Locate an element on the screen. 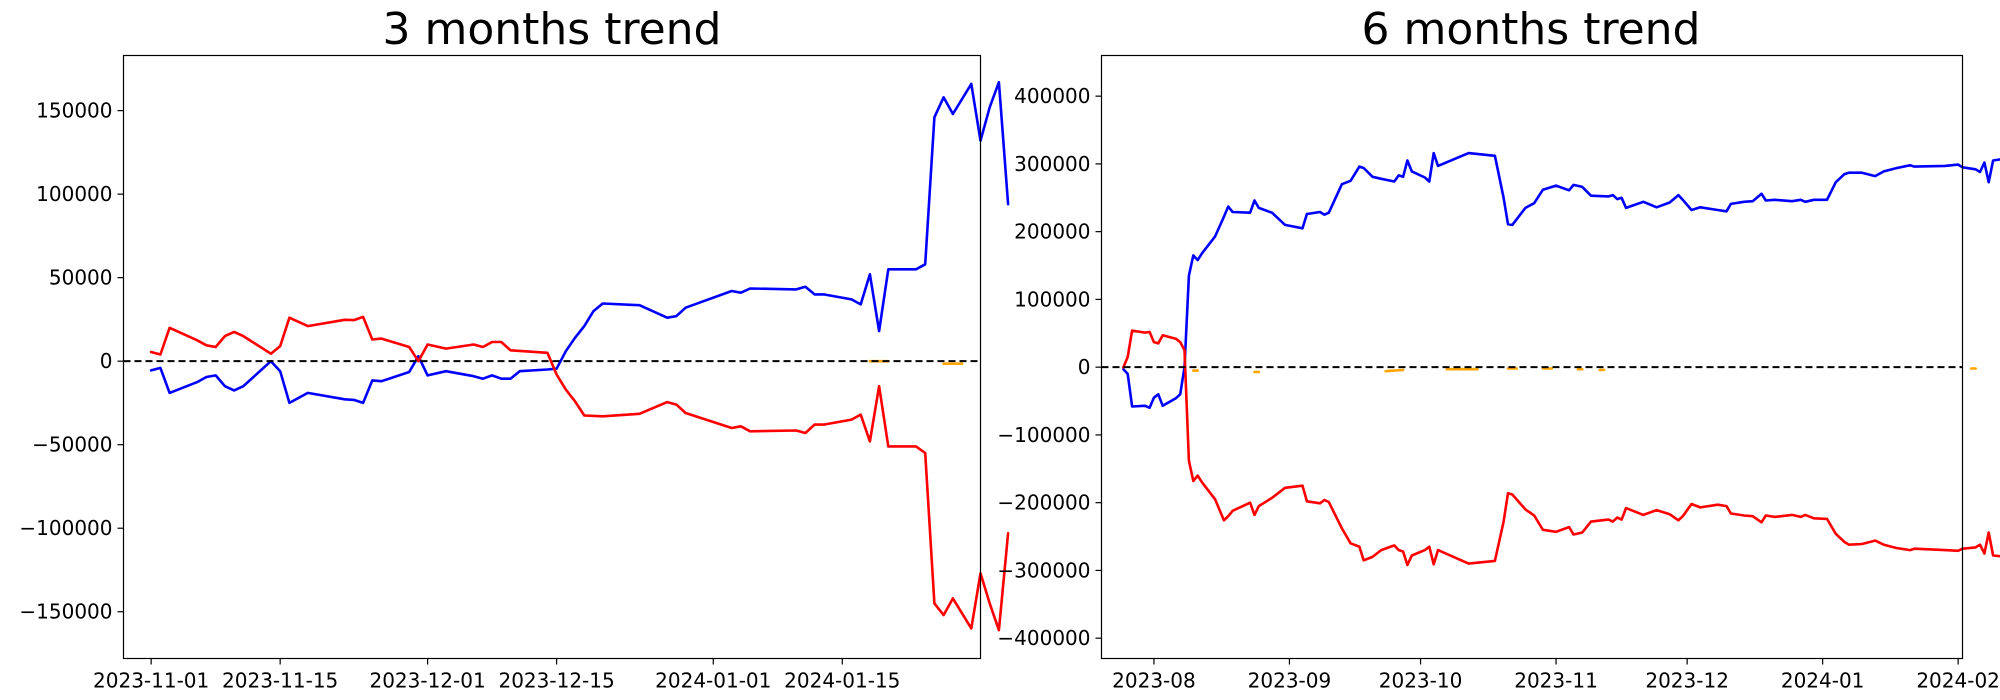 This screenshot has width=2000, height=700. y-tick-label: −50000 is located at coordinates (72, 445).